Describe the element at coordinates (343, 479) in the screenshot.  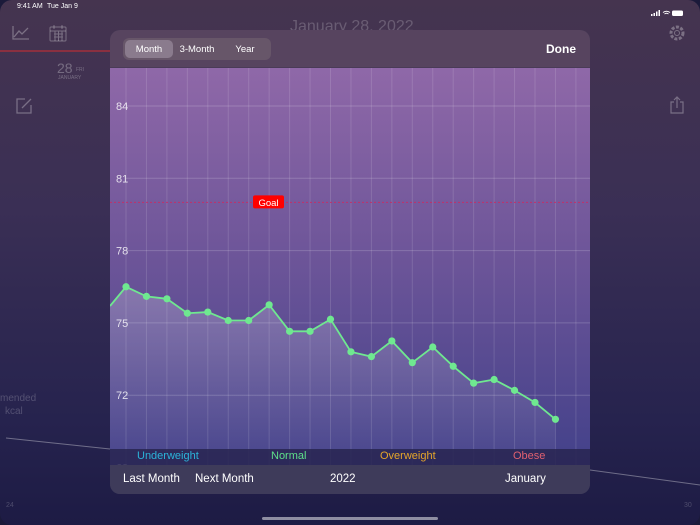
I see `year-label: 2022` at that location.